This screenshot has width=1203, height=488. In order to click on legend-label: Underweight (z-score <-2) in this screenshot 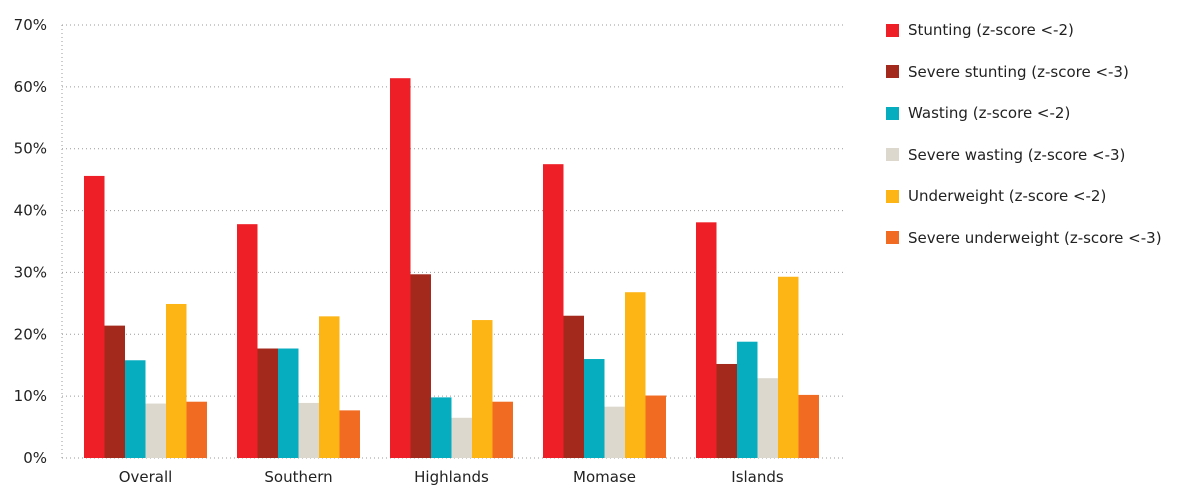, I will do `click(1007, 196)`.